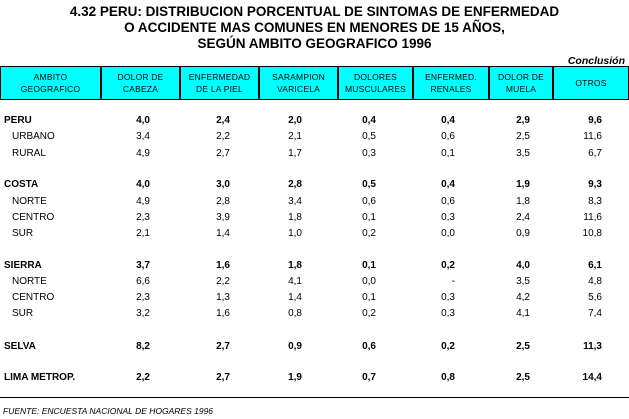 The image size is (629, 419). I want to click on table-cell: 1,9, so click(523, 184).